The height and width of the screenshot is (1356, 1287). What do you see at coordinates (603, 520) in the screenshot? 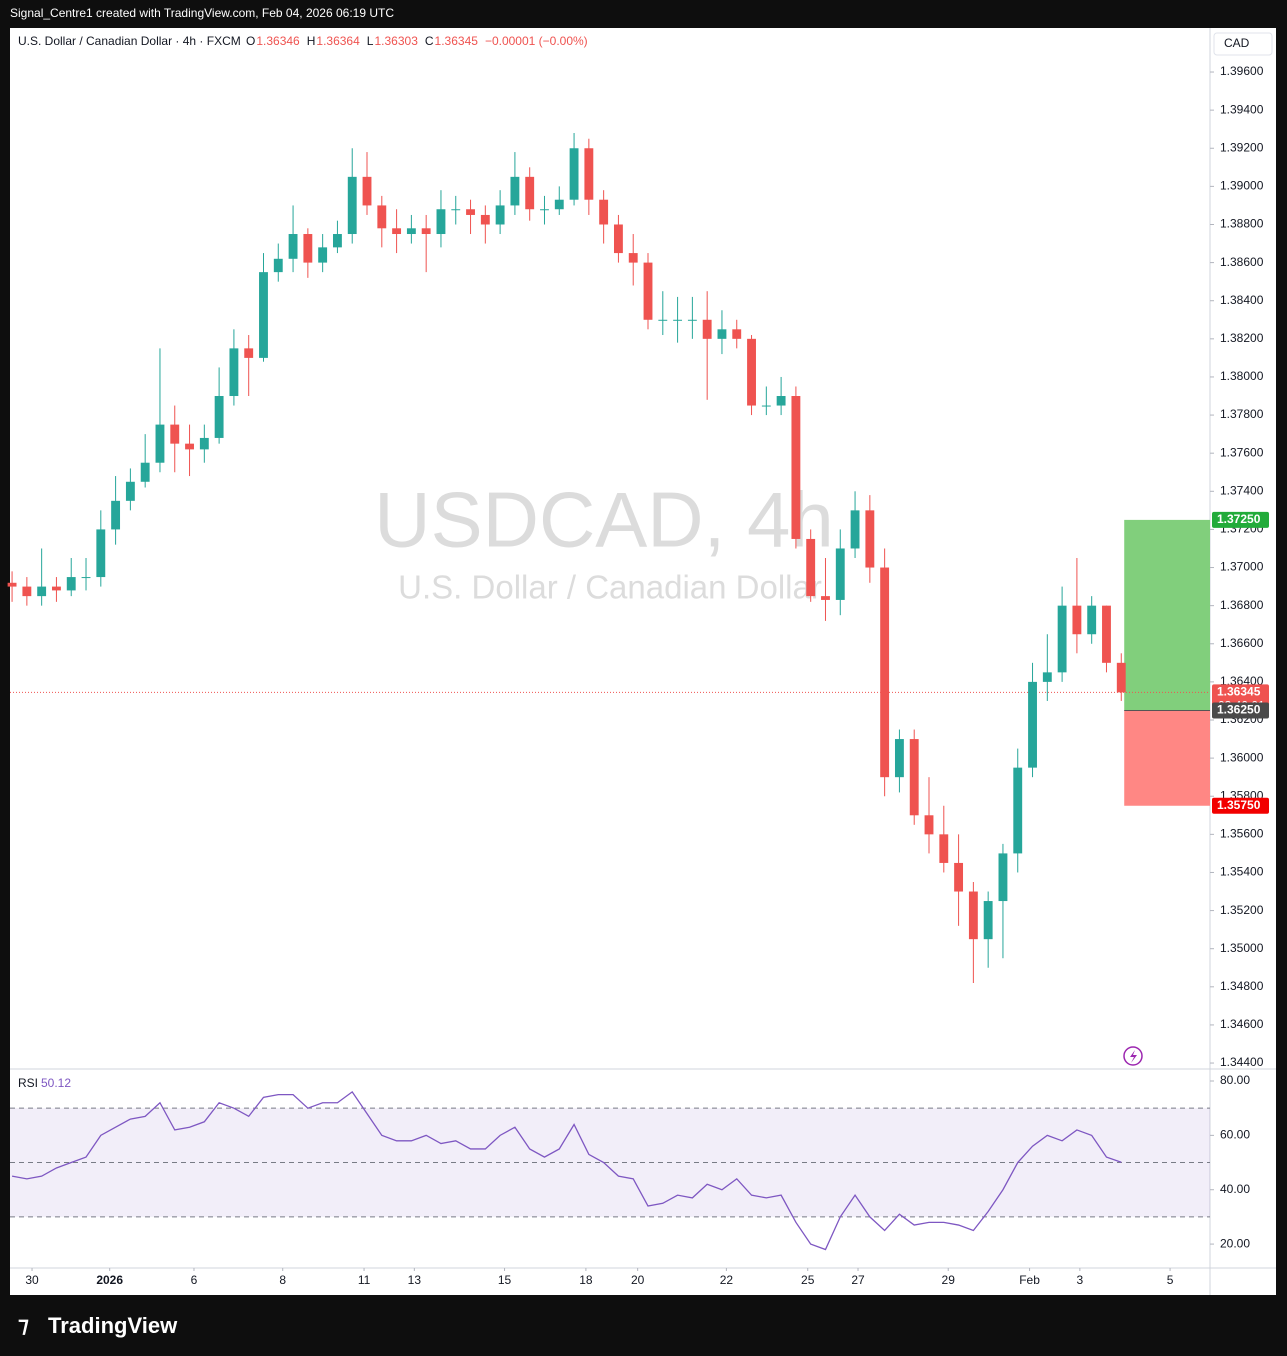
I see `watermark-ticker: USDCAD, 4h` at bounding box center [603, 520].